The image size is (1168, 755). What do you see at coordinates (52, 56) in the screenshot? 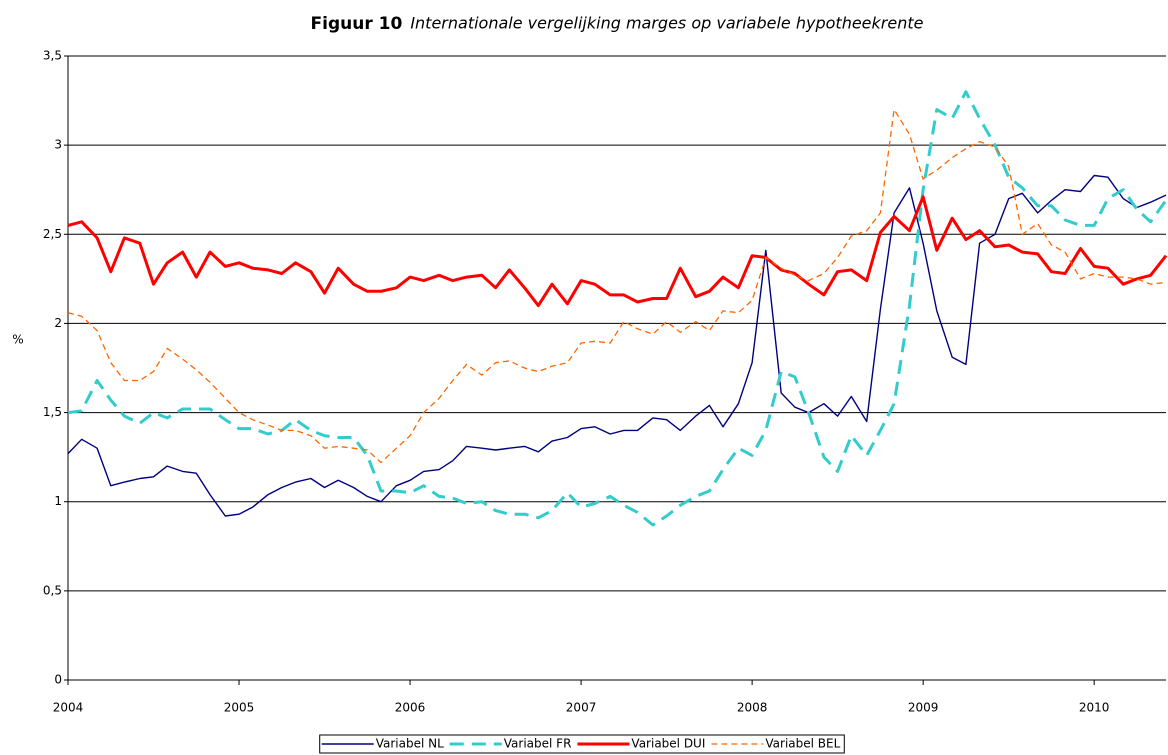
I see `y-tick-label: 3,5` at bounding box center [52, 56].